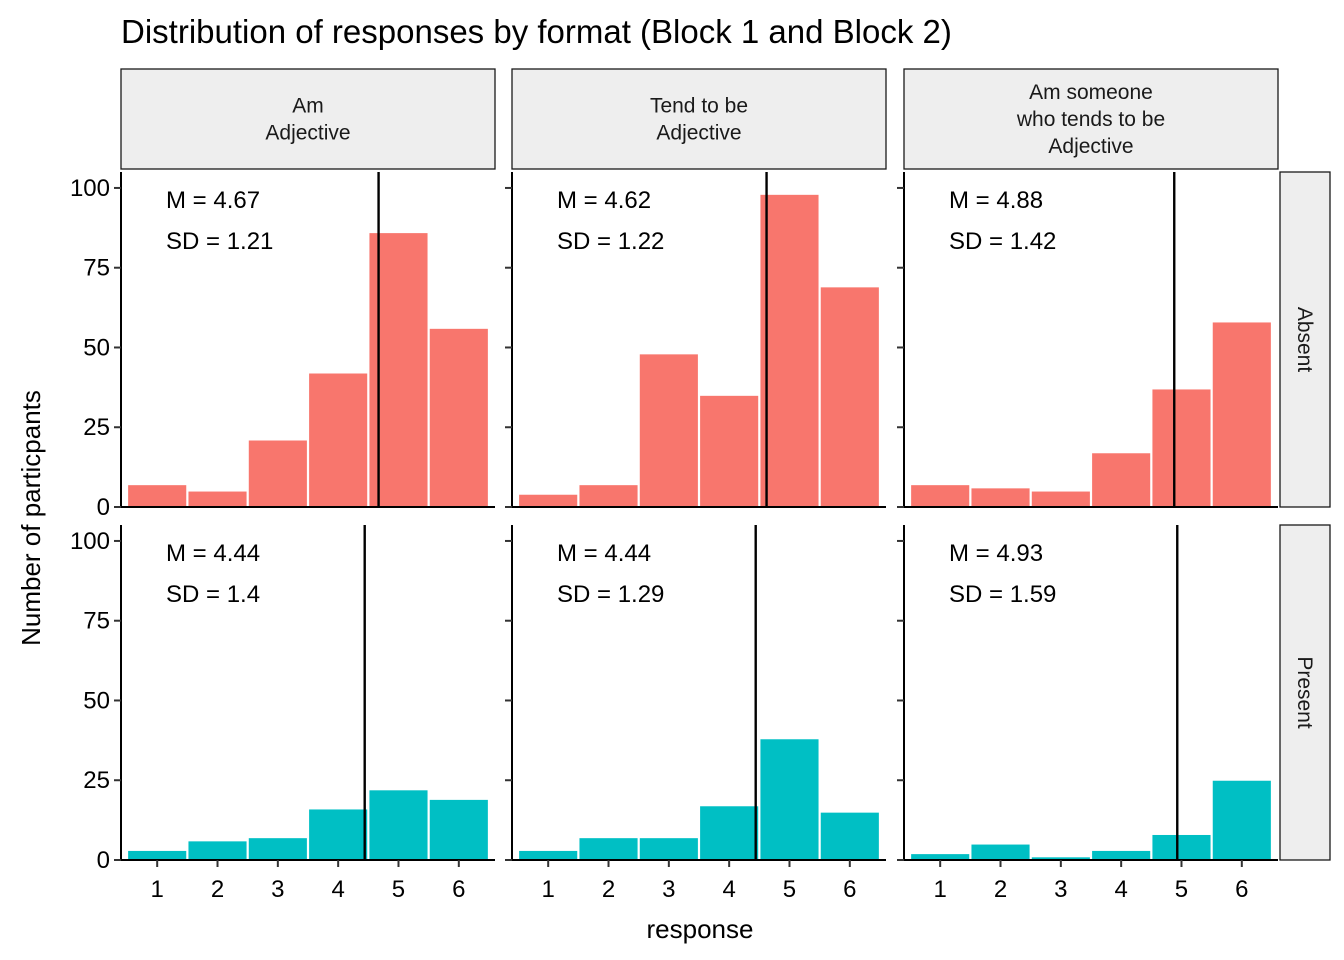 The image size is (1344, 960). I want to click on panel-present-3: 1 2 3 4 5 6 M = 4.93 SD = 1.59, so click(1087, 714).